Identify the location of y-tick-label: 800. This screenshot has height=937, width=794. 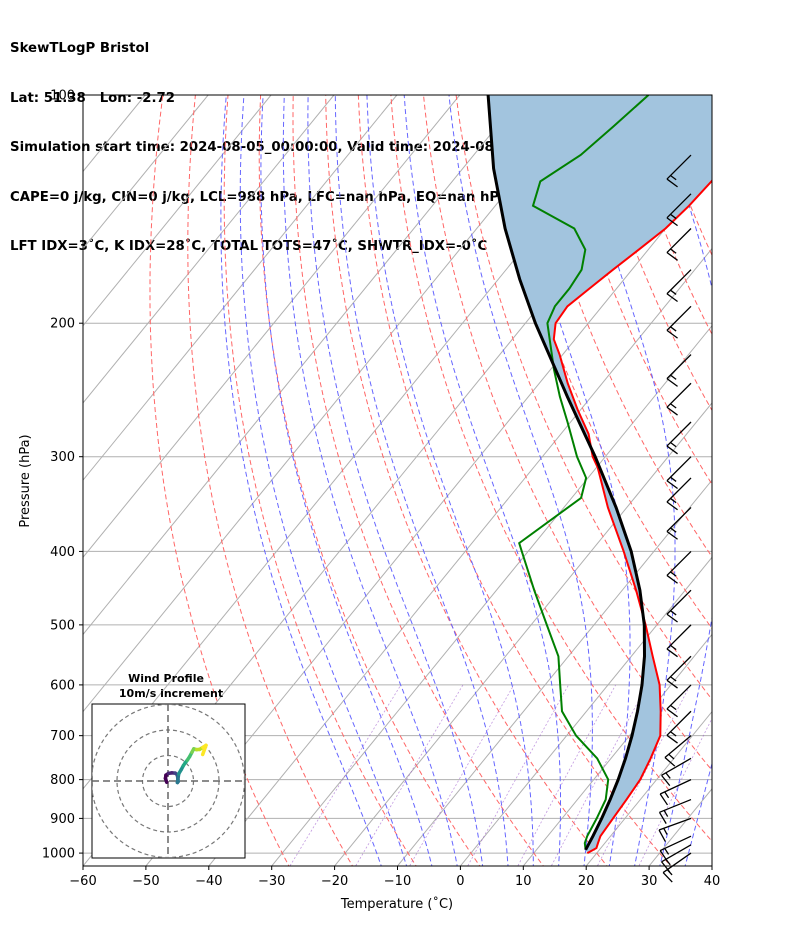
(62, 780).